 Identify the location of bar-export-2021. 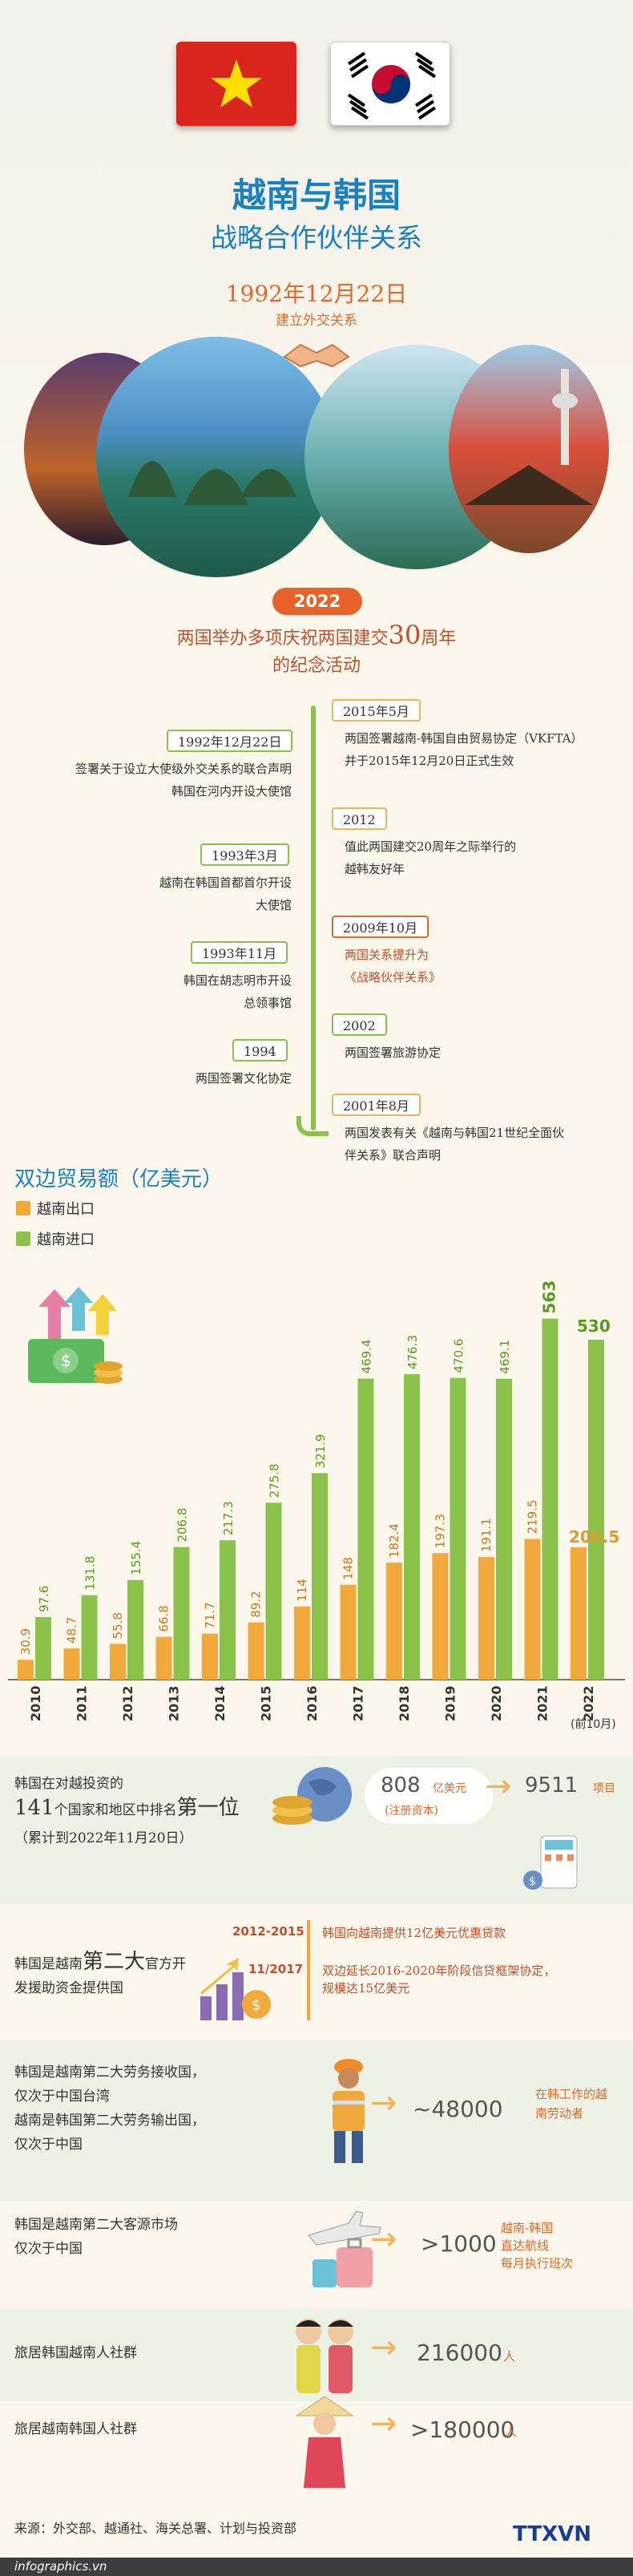
(532, 1609).